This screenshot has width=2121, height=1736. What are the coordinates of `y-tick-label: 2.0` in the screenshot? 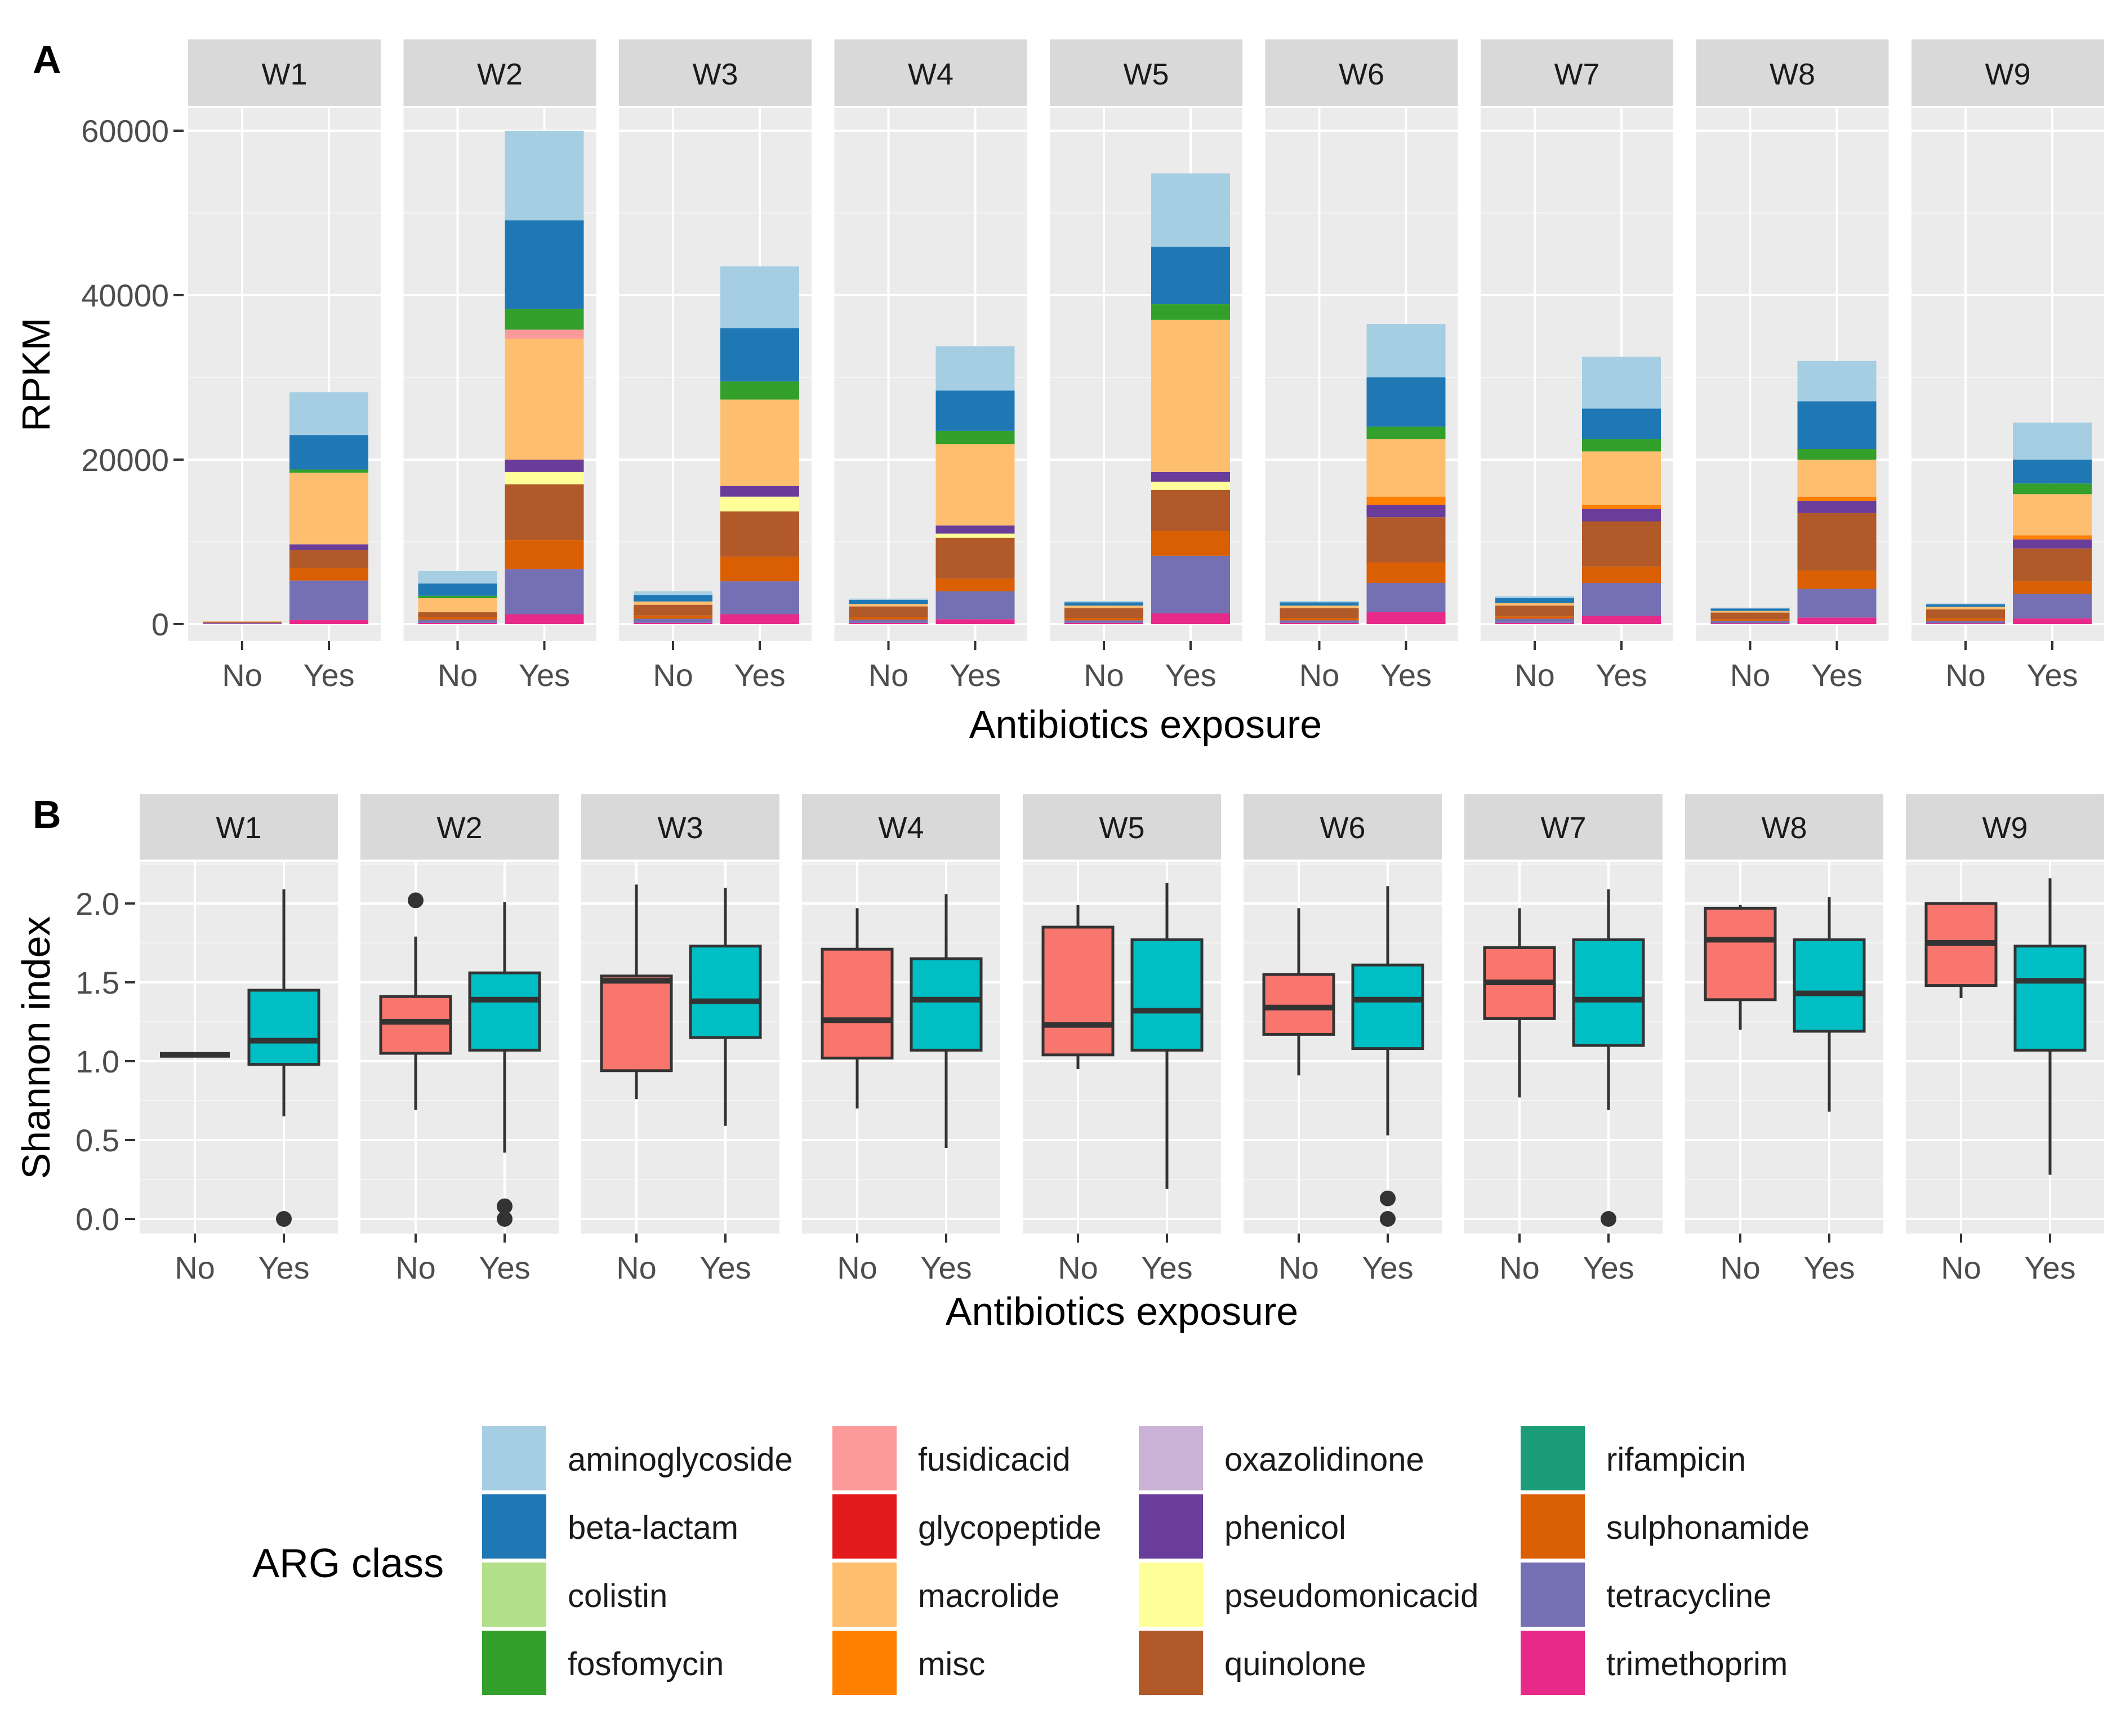 It's located at (97, 904).